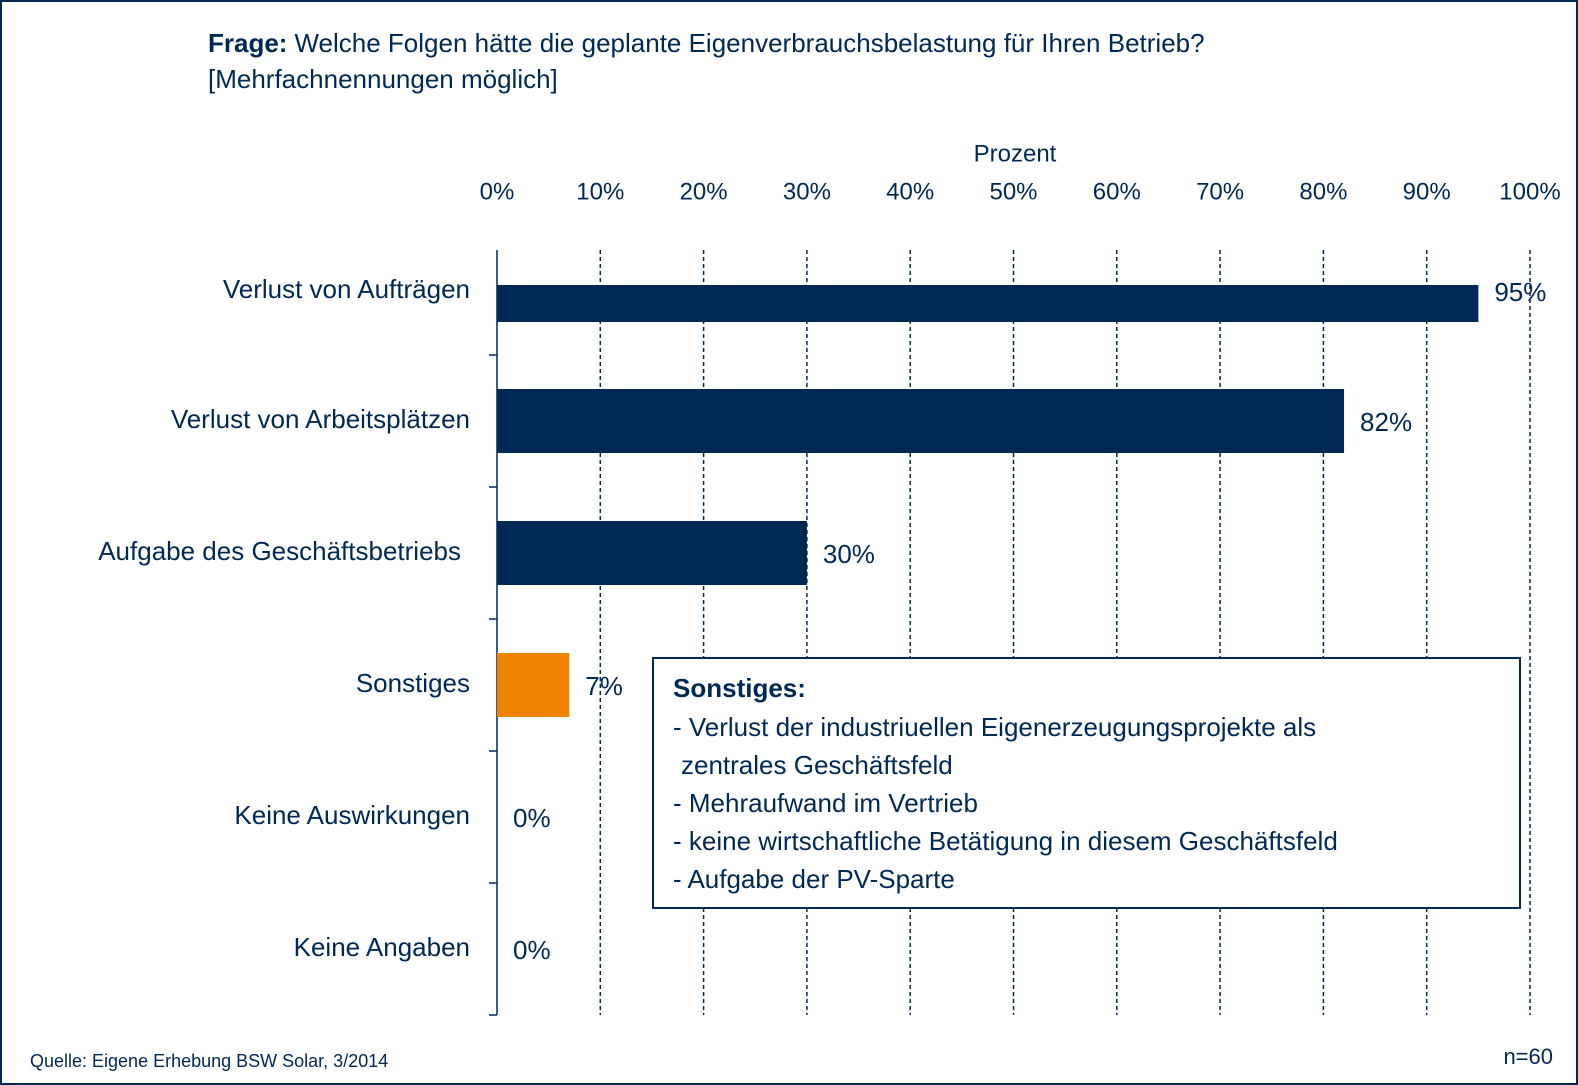  I want to click on annotation-title: Sonstiges:, so click(739, 688).